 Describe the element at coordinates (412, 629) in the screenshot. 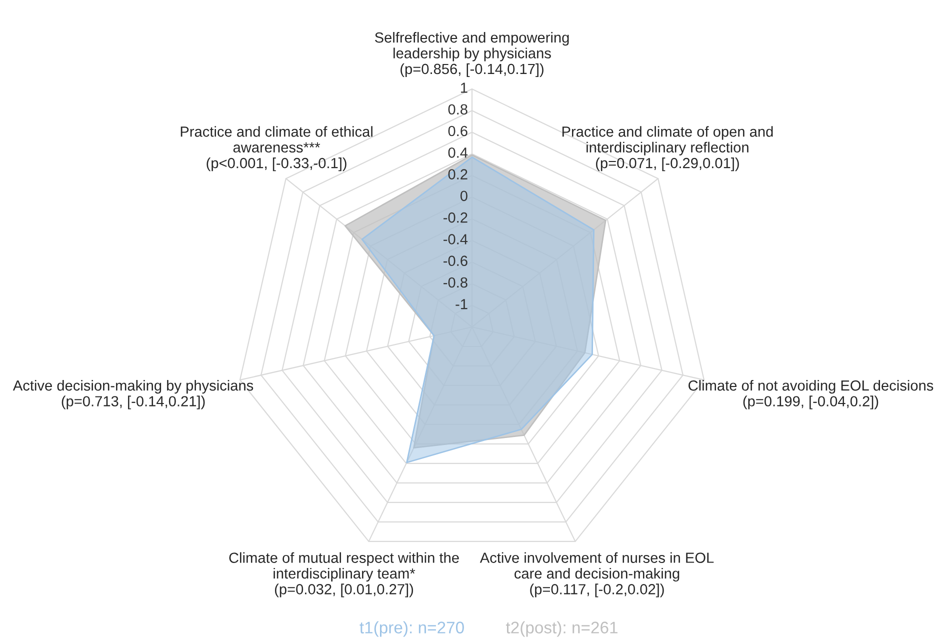

I see `text: t1(pre): n=270` at that location.